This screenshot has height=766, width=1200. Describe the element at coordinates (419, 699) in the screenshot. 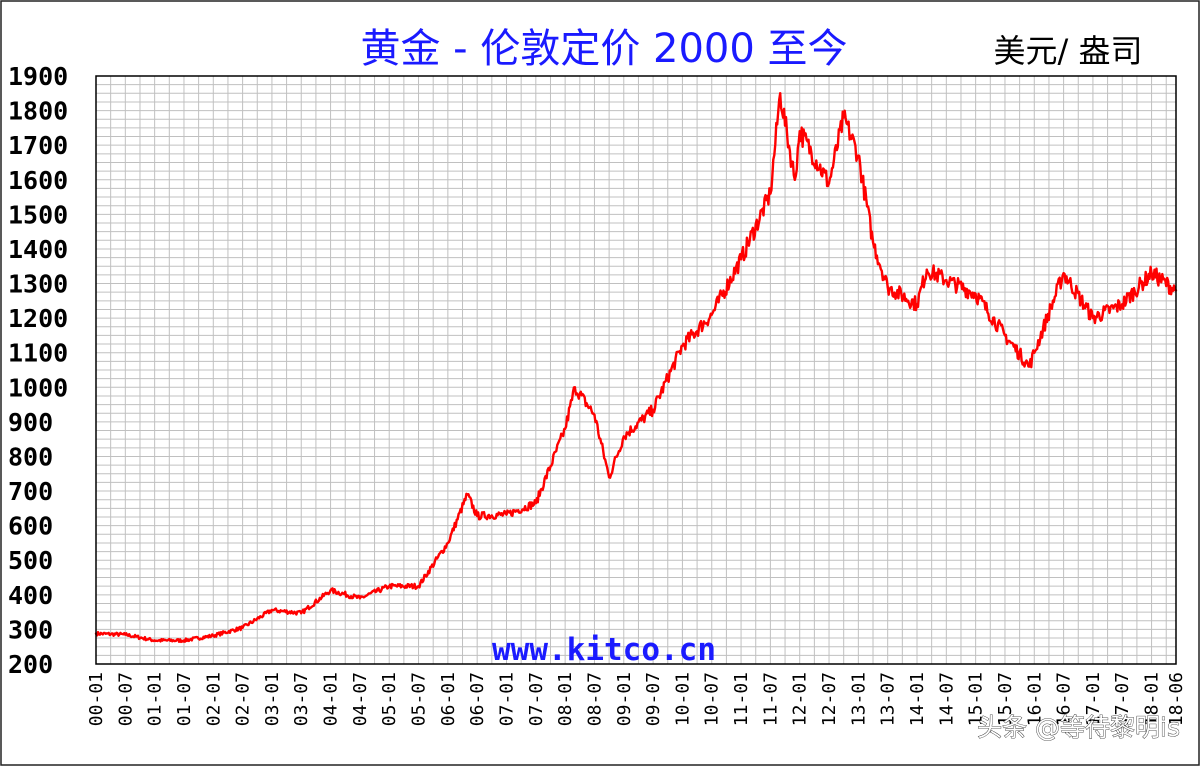

I see `x-tick-label: 05-07` at that location.